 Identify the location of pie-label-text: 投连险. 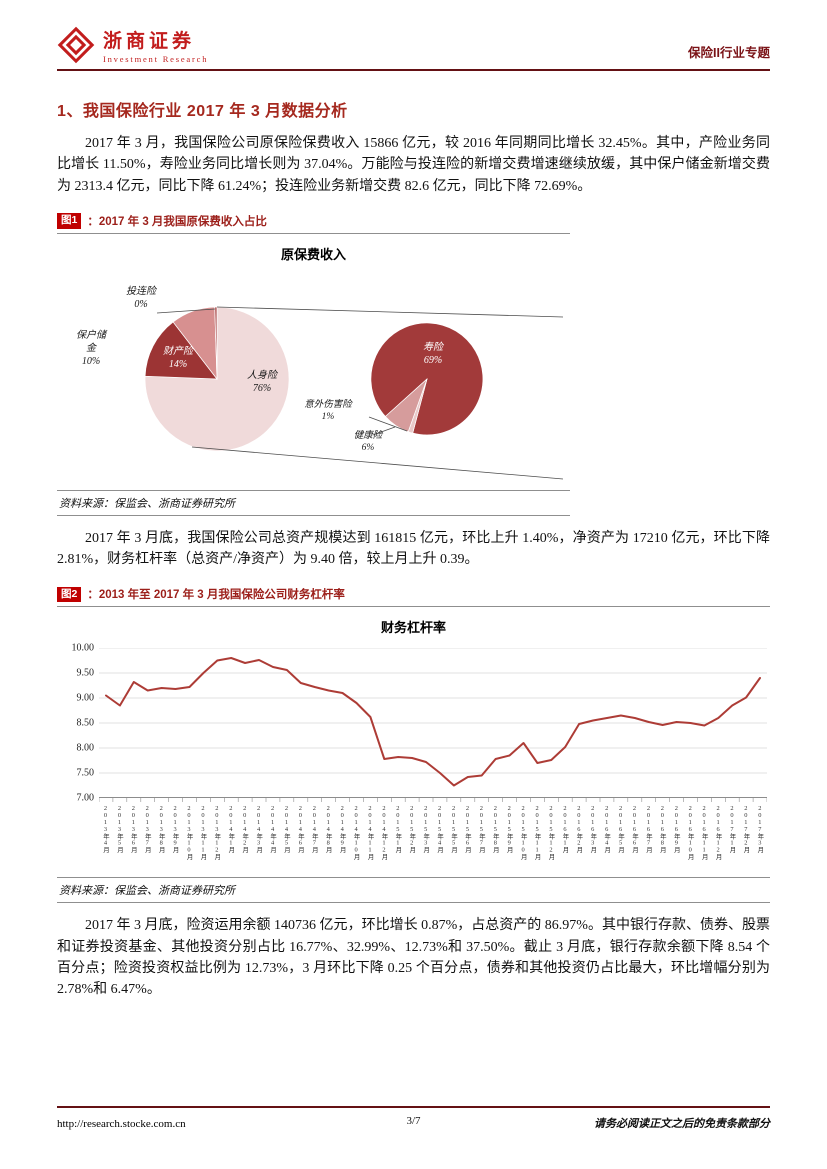
(141, 291).